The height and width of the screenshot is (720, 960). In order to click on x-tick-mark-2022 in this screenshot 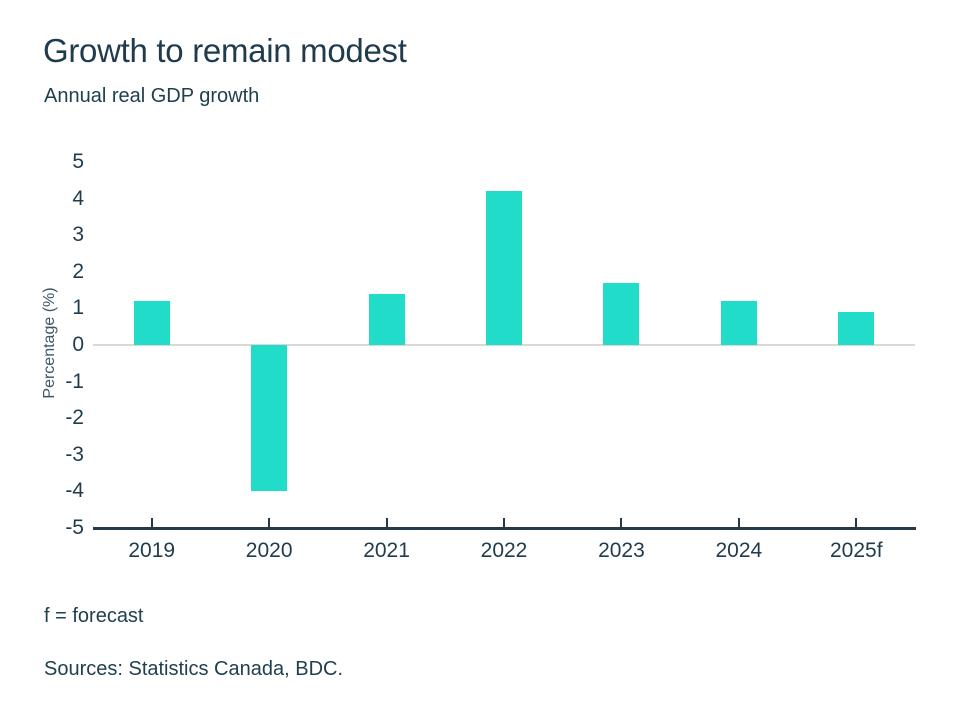, I will do `click(504, 522)`.